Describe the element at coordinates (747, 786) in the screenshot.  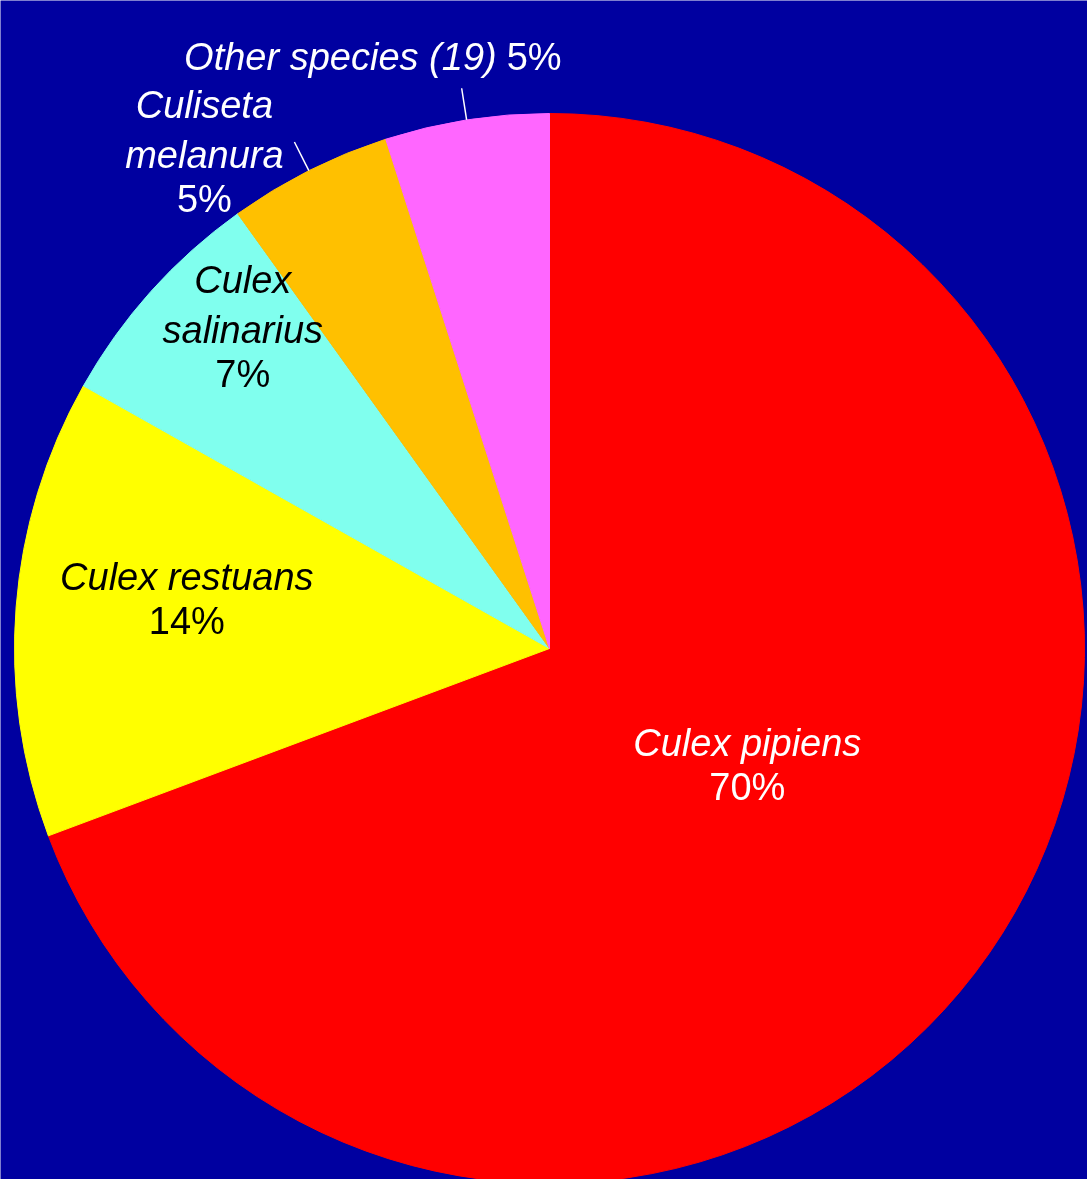
I see `data-label: 70%` at that location.